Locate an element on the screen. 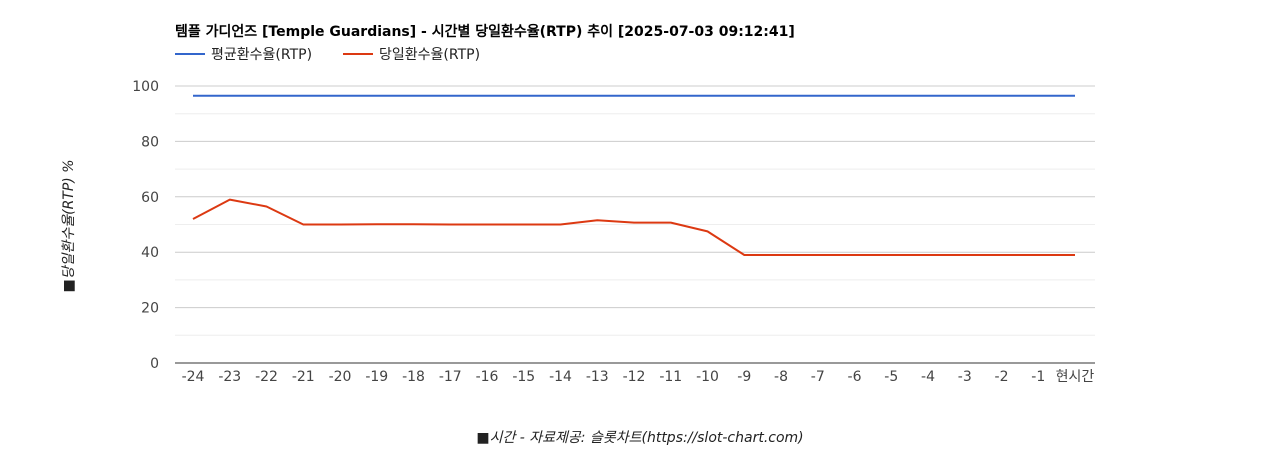 This screenshot has width=1268, height=450. y-tick-label: 0 is located at coordinates (154, 364).